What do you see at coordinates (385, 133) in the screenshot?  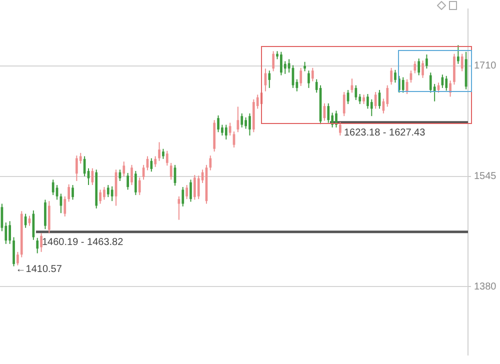 I see `band-label: 1623.18 - 1627.43` at bounding box center [385, 133].